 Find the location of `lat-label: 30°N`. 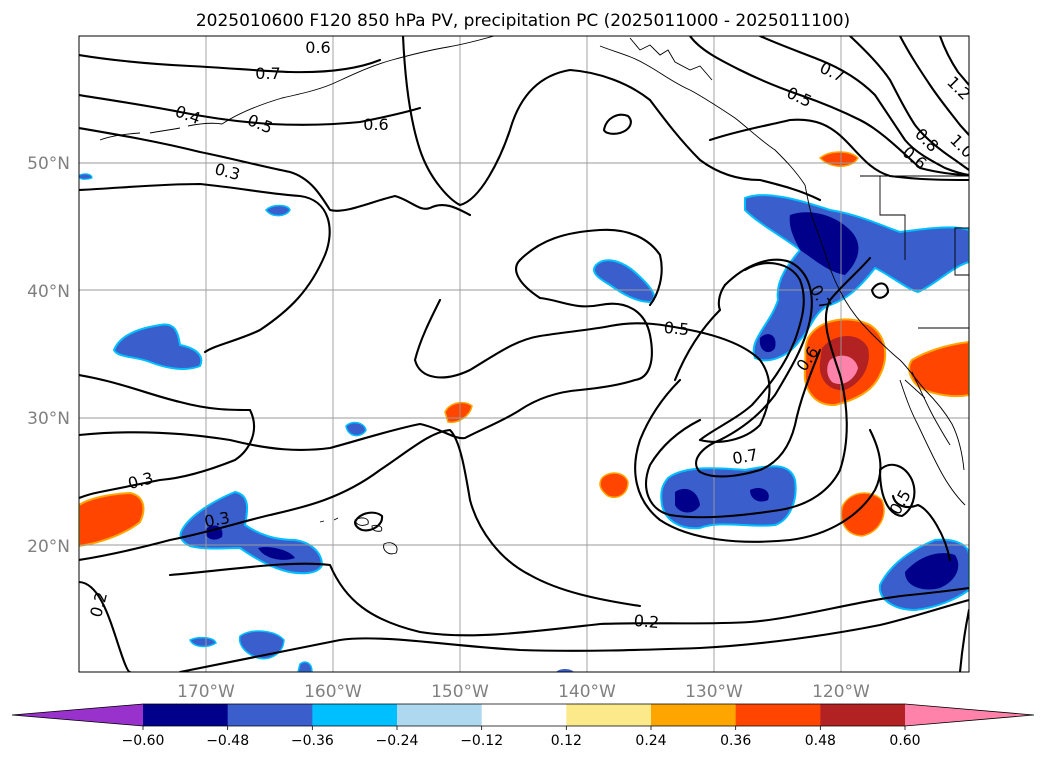

lat-label: 30°N is located at coordinates (48, 419).